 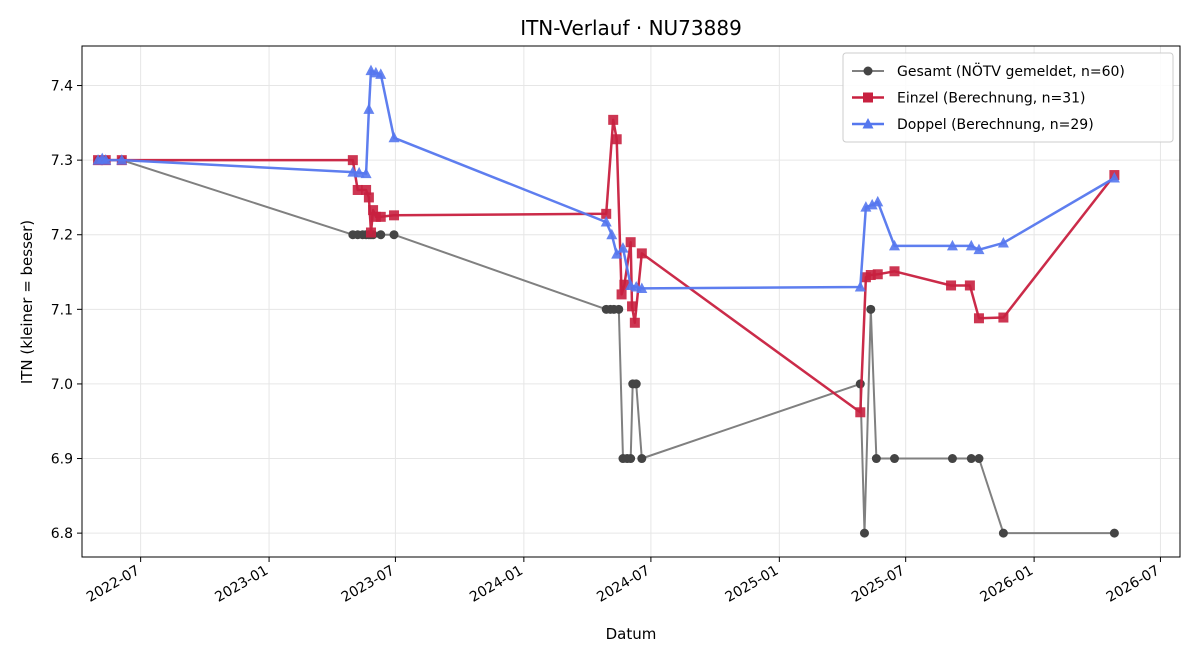 I want to click on legend-entry: Einzel (Berechnung, n=31), so click(x=969, y=99).